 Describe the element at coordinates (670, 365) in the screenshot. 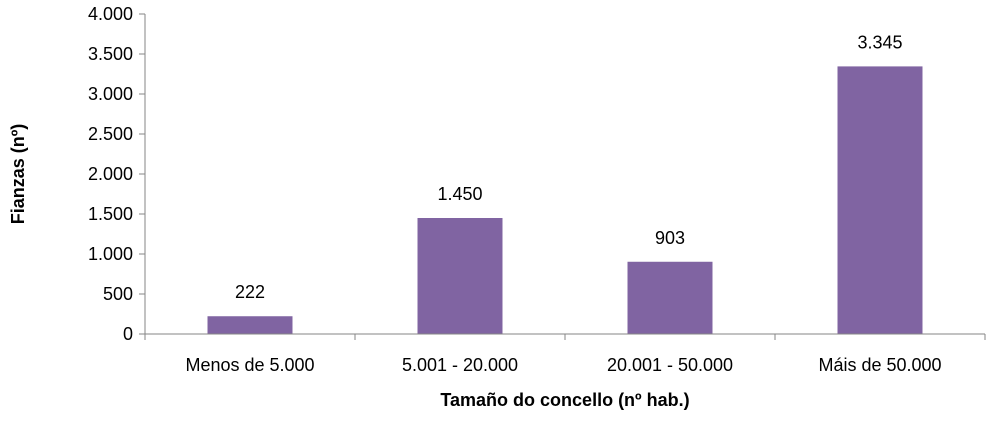

I see `x-tick-label: 20.001 - 50.000` at that location.